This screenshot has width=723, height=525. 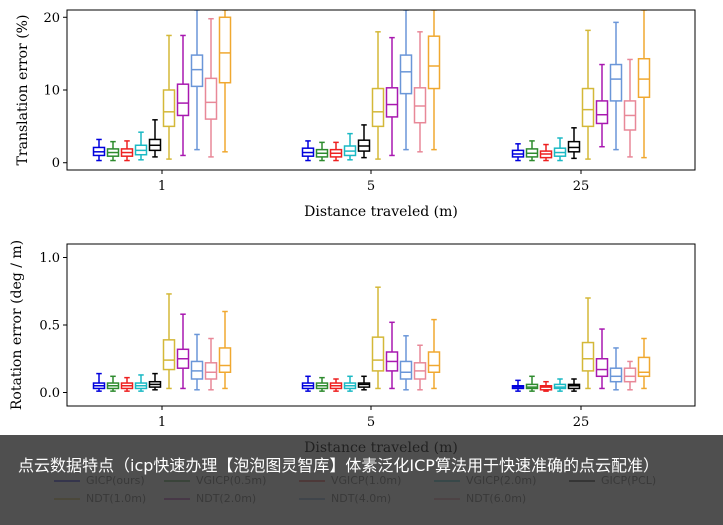 I want to click on y-tick-label: 1.0, so click(x=49, y=258).